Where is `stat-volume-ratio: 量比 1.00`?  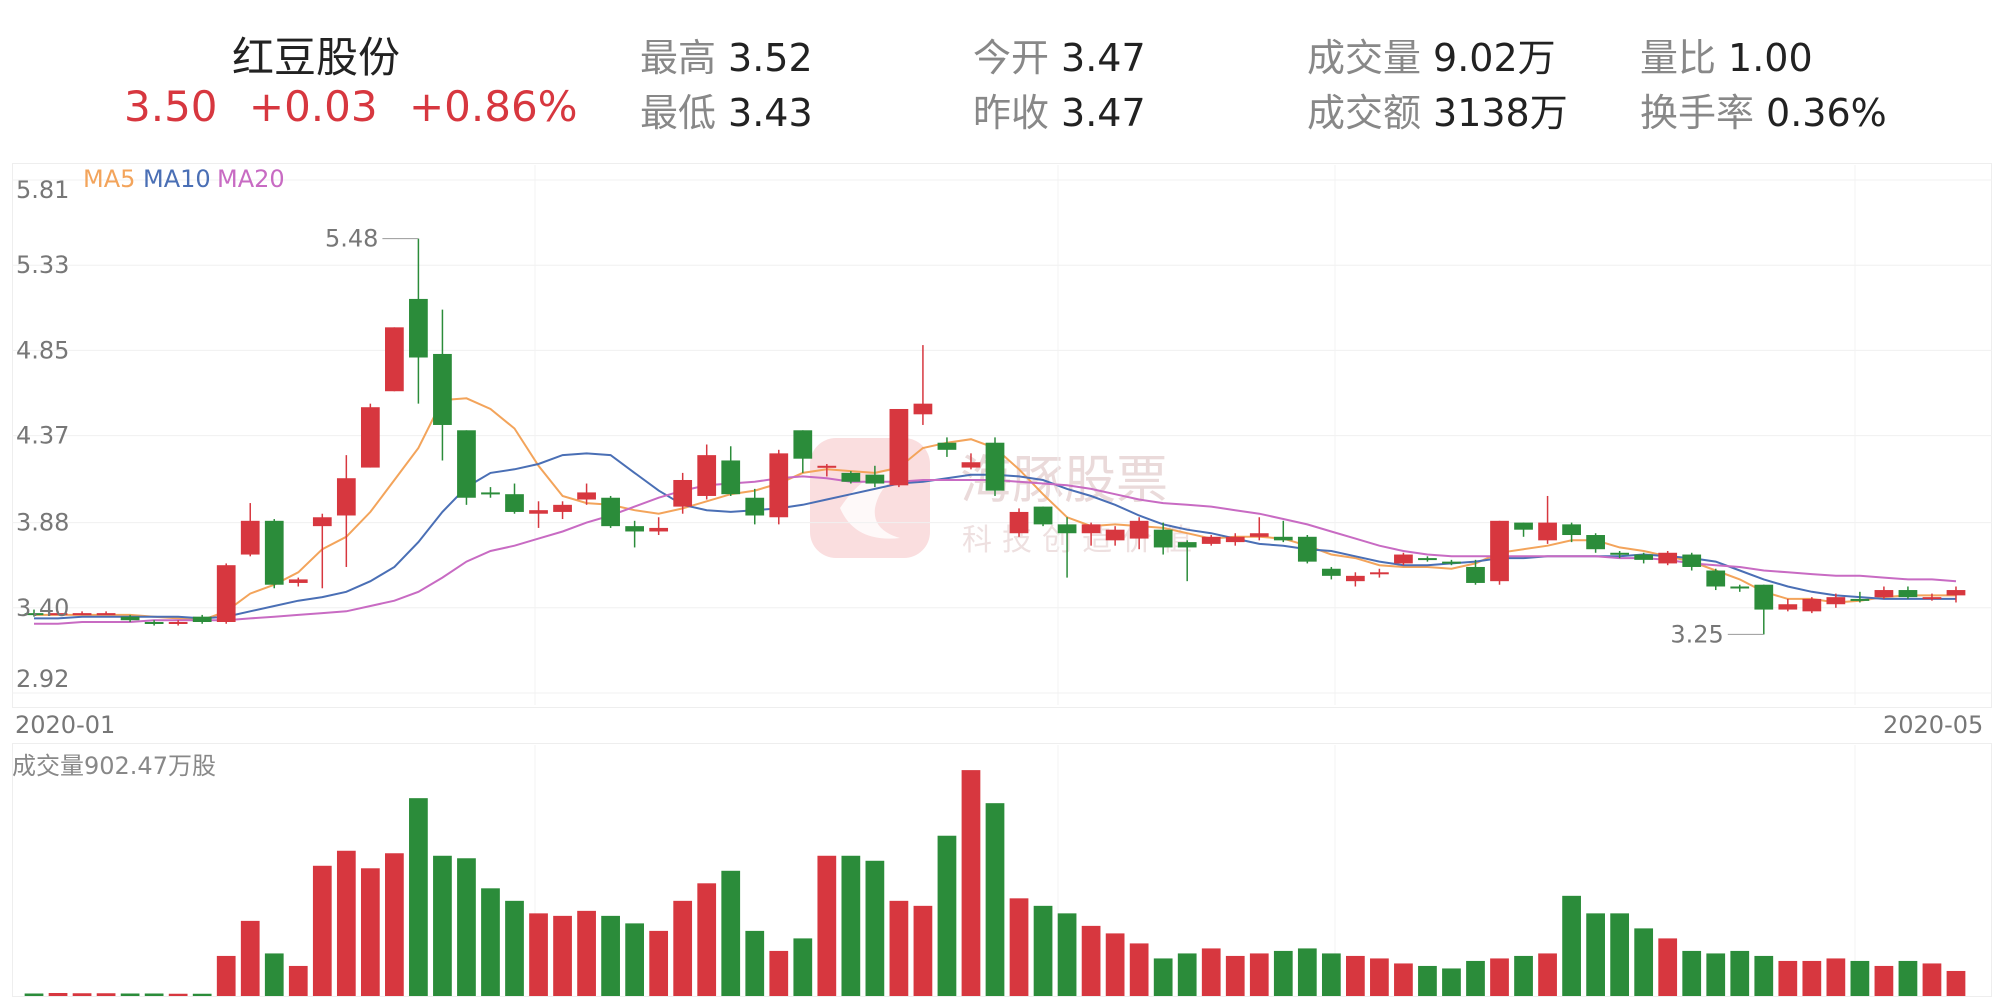 stat-volume-ratio: 量比 1.00 is located at coordinates (1726, 54).